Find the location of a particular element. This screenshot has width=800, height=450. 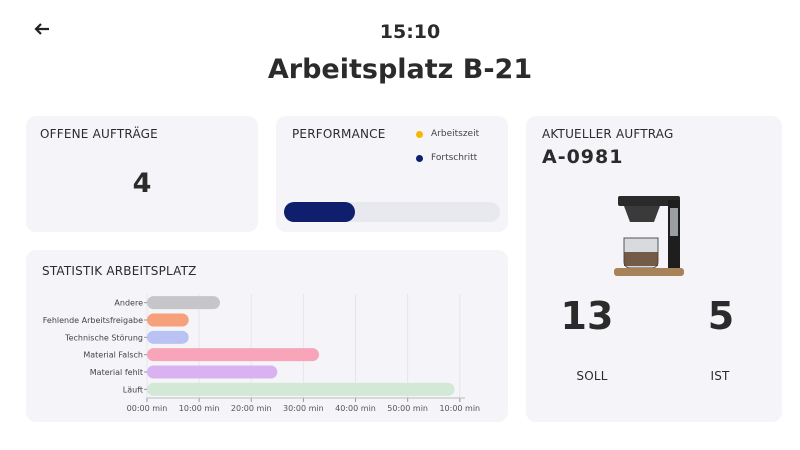

x-tick-label: 20:00 min is located at coordinates (251, 408).